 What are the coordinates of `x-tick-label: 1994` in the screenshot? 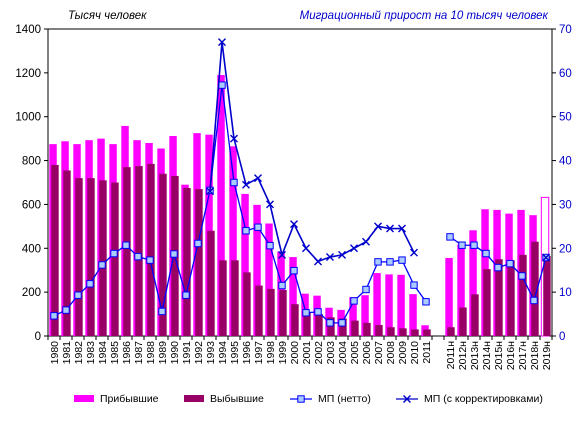 It's located at (223, 353).